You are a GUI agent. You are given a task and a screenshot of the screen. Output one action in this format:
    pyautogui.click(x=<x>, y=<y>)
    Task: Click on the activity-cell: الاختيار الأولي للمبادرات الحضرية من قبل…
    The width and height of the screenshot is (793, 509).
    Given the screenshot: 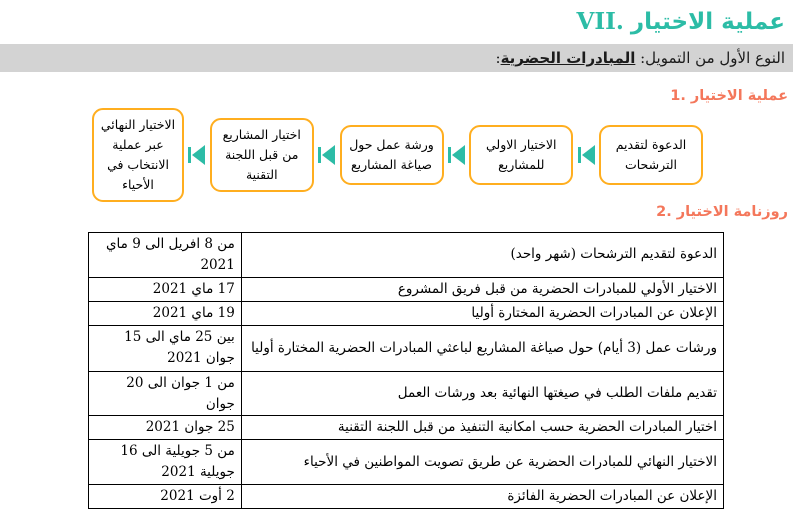 What is the action you would take?
    pyautogui.click(x=482, y=289)
    